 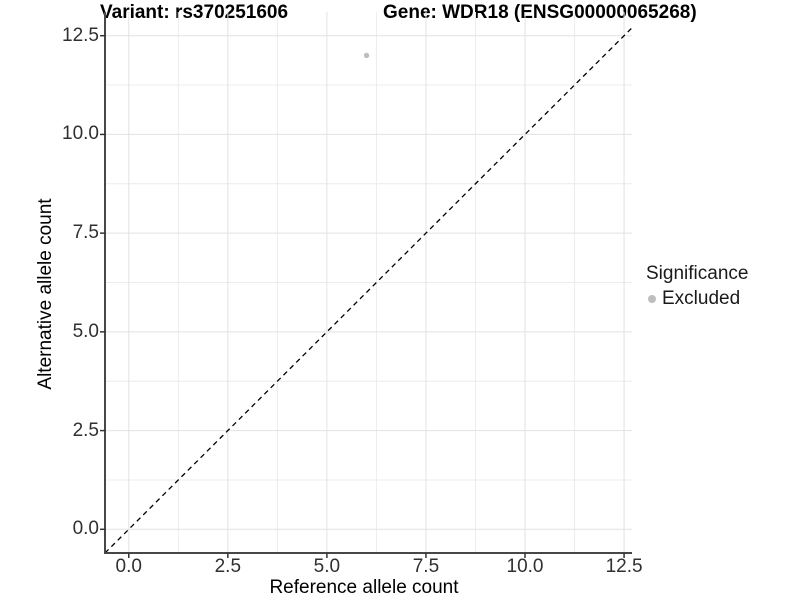 What do you see at coordinates (194, 12) in the screenshot?
I see `plot-title-variant: Variant: rs370251606` at bounding box center [194, 12].